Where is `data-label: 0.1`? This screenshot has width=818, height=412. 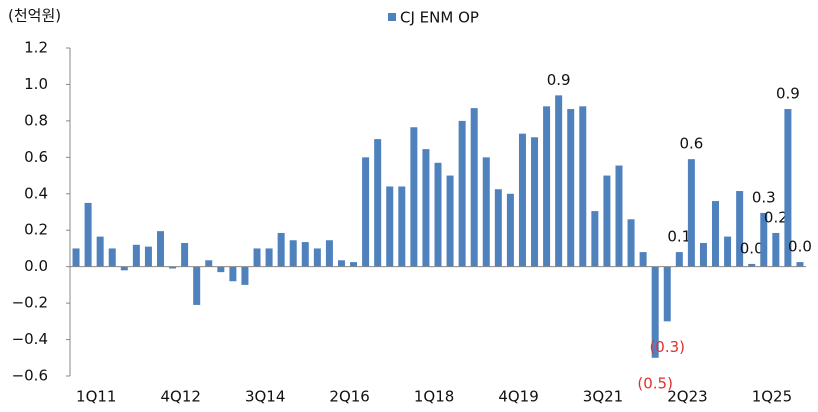
data-label: 0.1 is located at coordinates (679, 237).